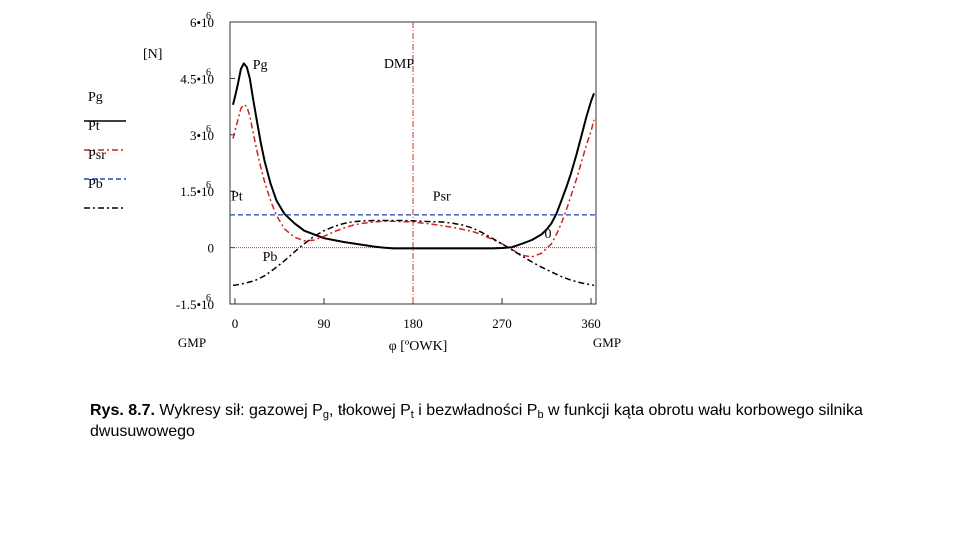 This screenshot has height=540, width=960. I want to click on dmp-label: DMP, so click(399, 64).